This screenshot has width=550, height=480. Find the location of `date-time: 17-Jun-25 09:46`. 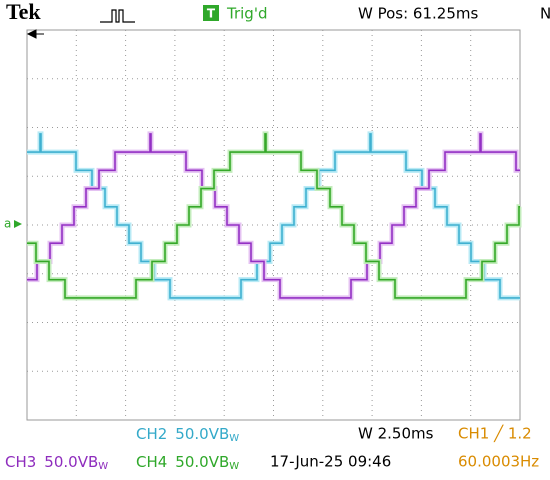

date-time: 17-Jun-25 09:46 is located at coordinates (330, 462).